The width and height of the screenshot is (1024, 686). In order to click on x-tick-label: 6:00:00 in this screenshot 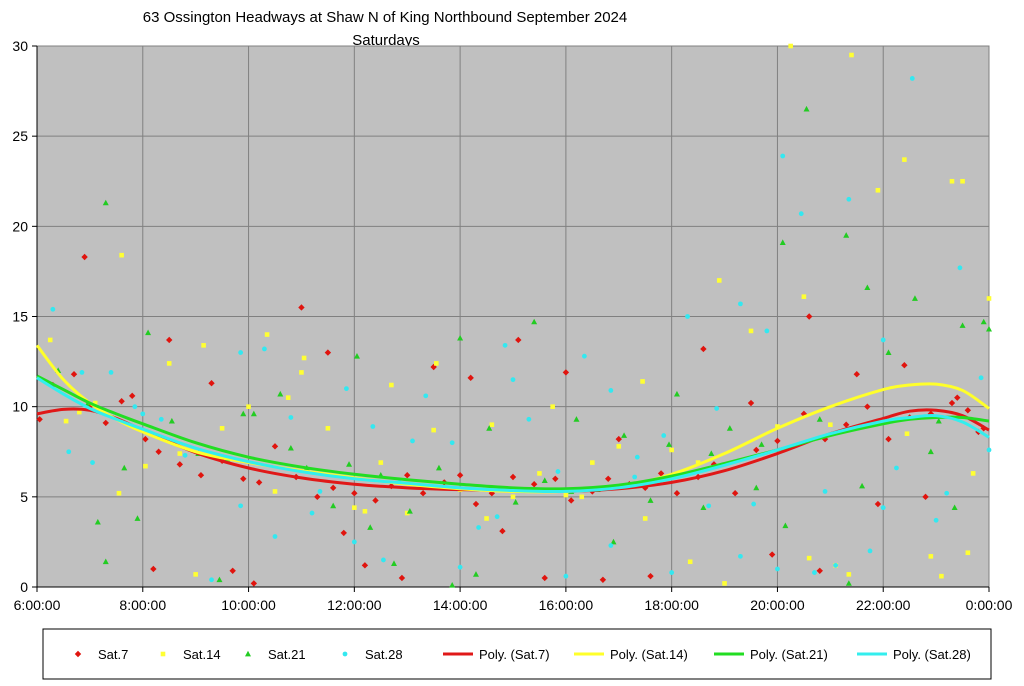, I will do `click(37, 605)`.